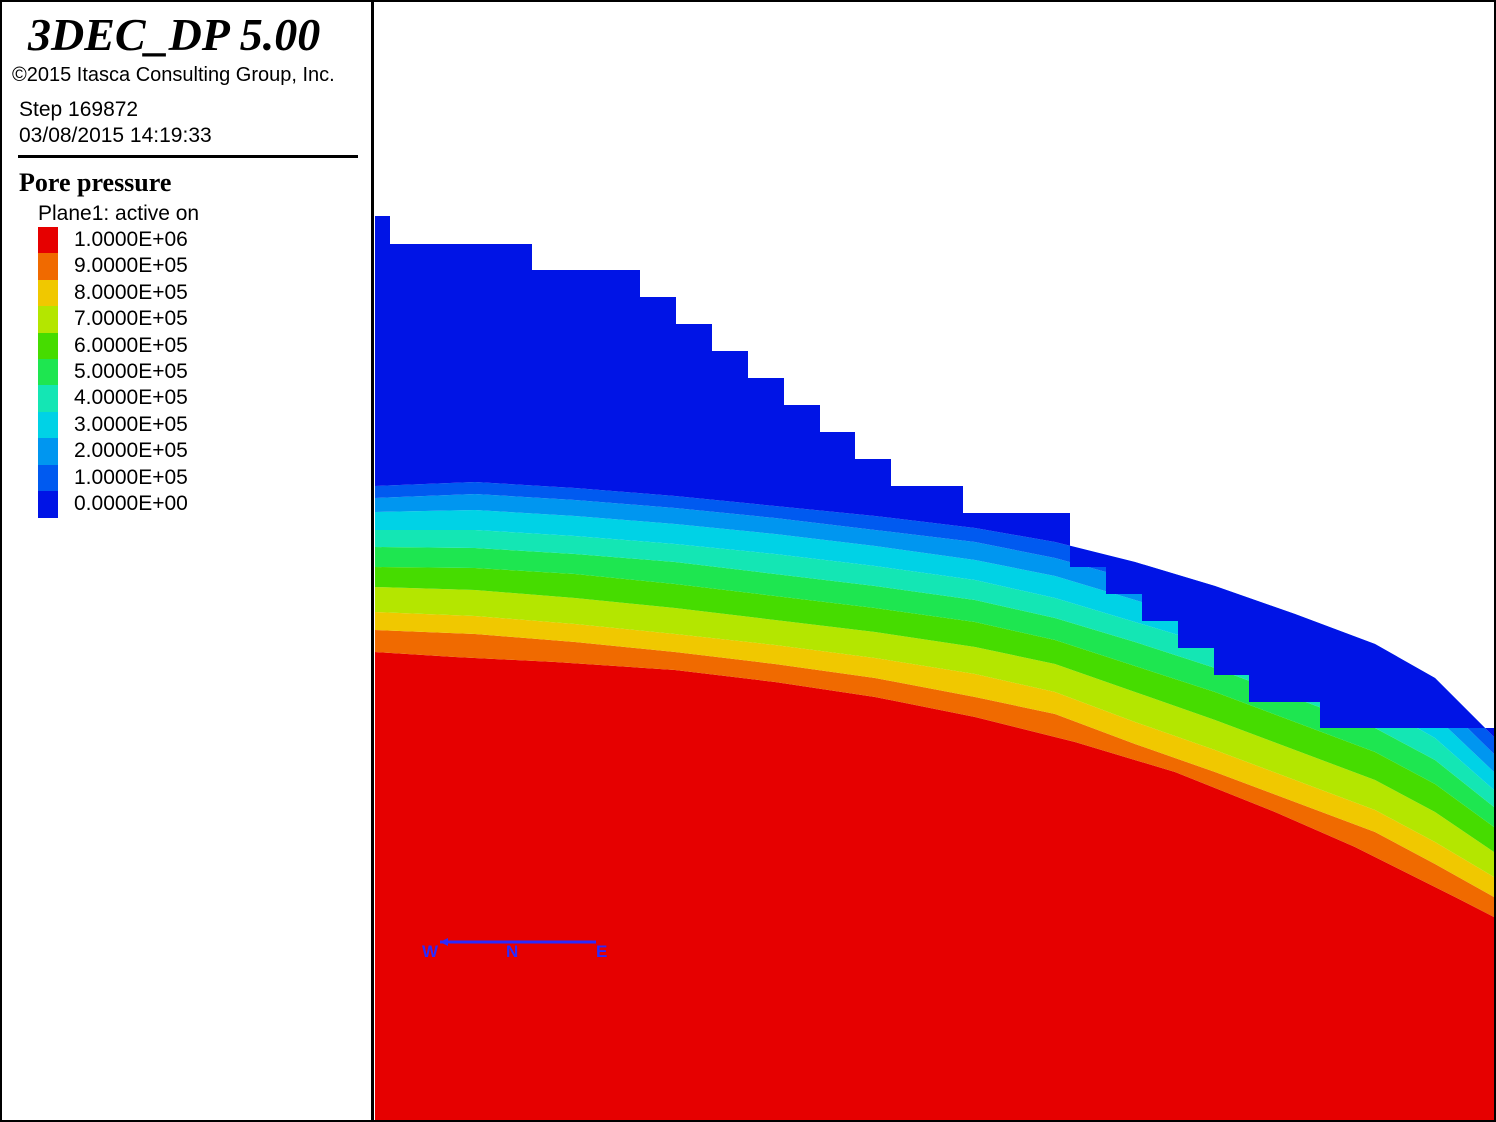 This screenshot has width=1496, height=1122. Describe the element at coordinates (174, 34) in the screenshot. I see `app-title: 3DEC_DP 5.00` at that location.